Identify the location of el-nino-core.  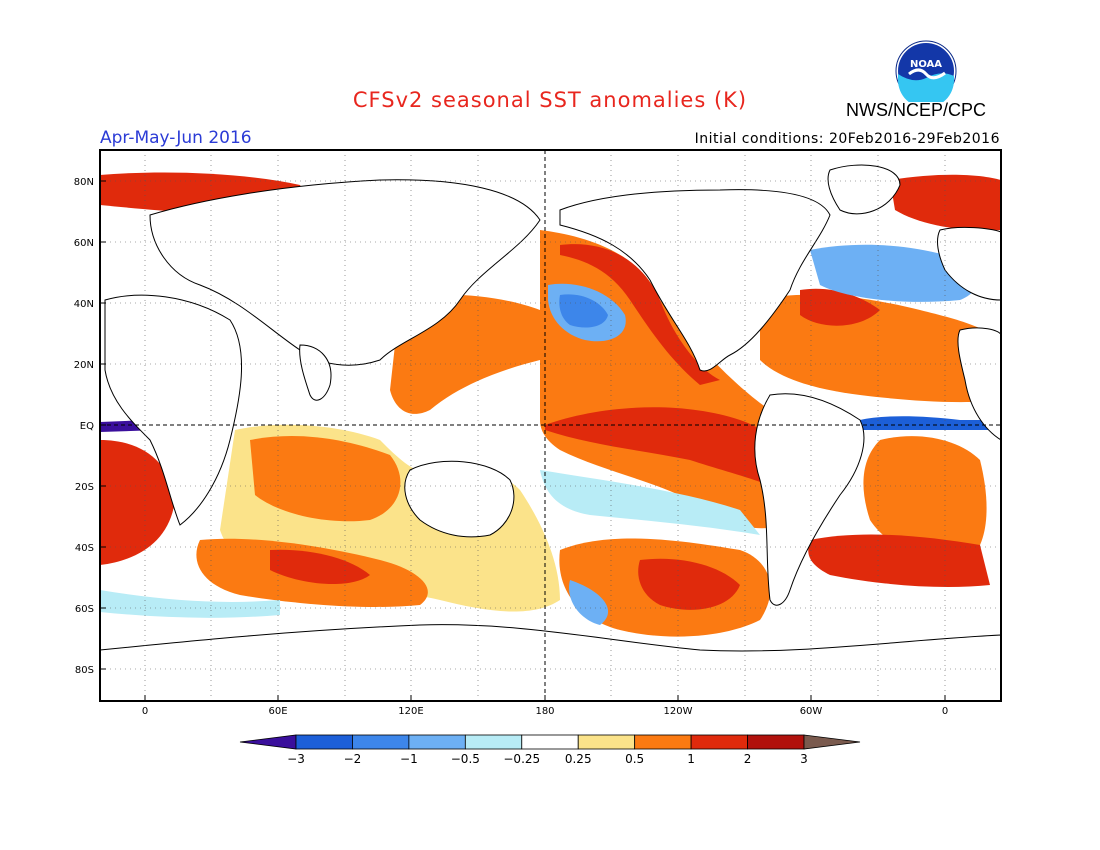
(664, 448).